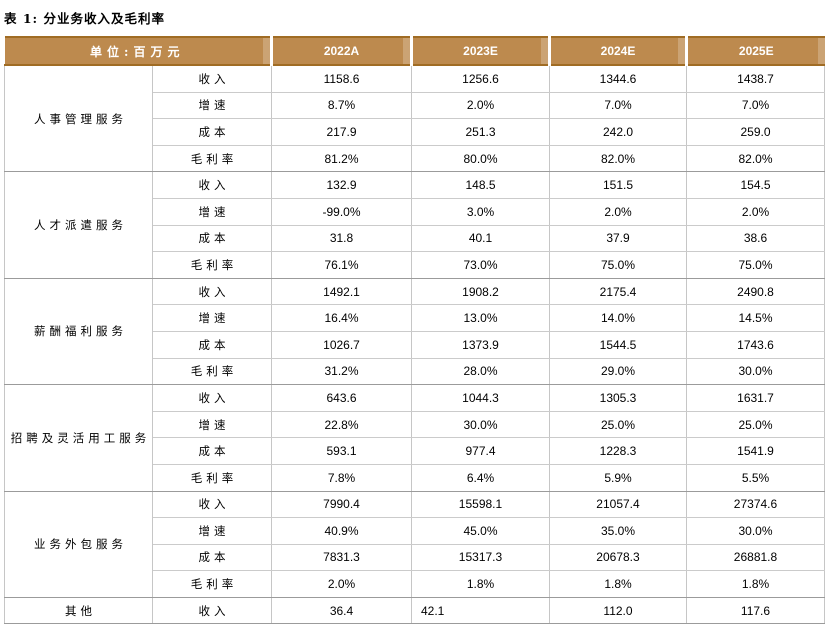  I want to click on value-cell: 40.1, so click(480, 239).